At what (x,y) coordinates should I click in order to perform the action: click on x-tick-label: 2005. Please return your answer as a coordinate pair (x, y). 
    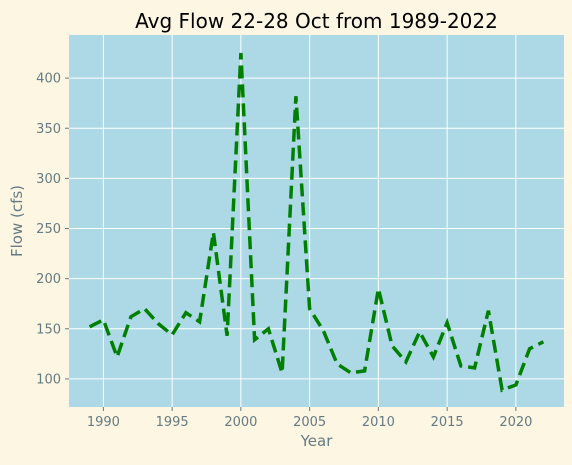
    Looking at the image, I should click on (309, 422).